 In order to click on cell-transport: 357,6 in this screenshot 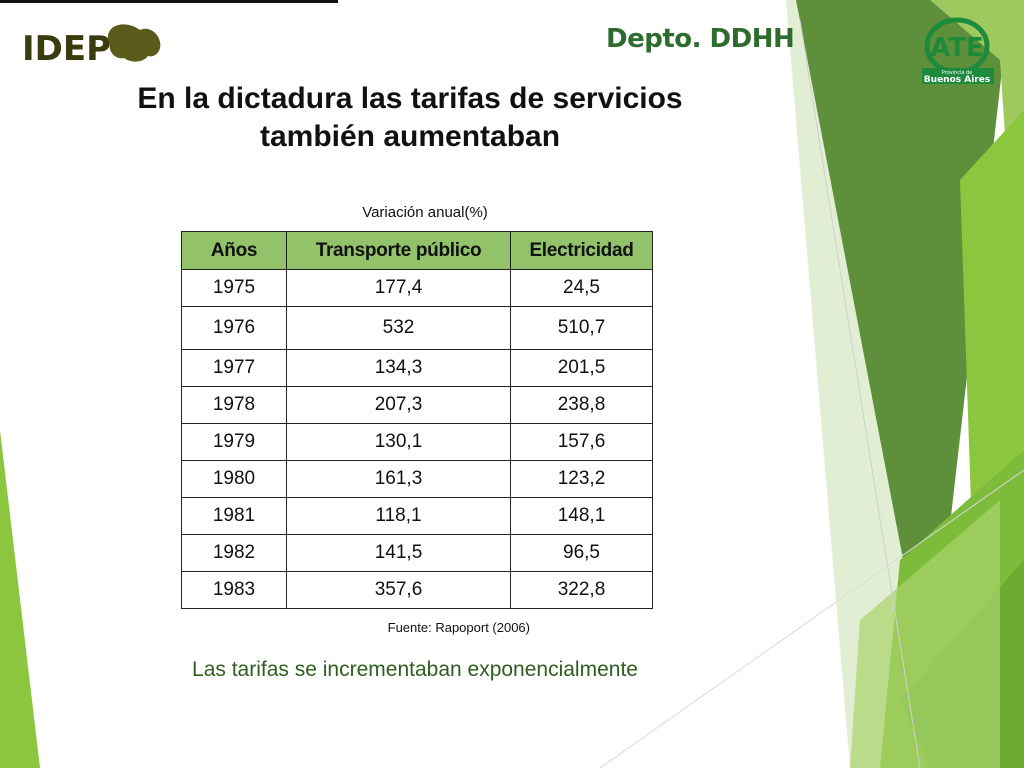, I will do `click(398, 590)`.